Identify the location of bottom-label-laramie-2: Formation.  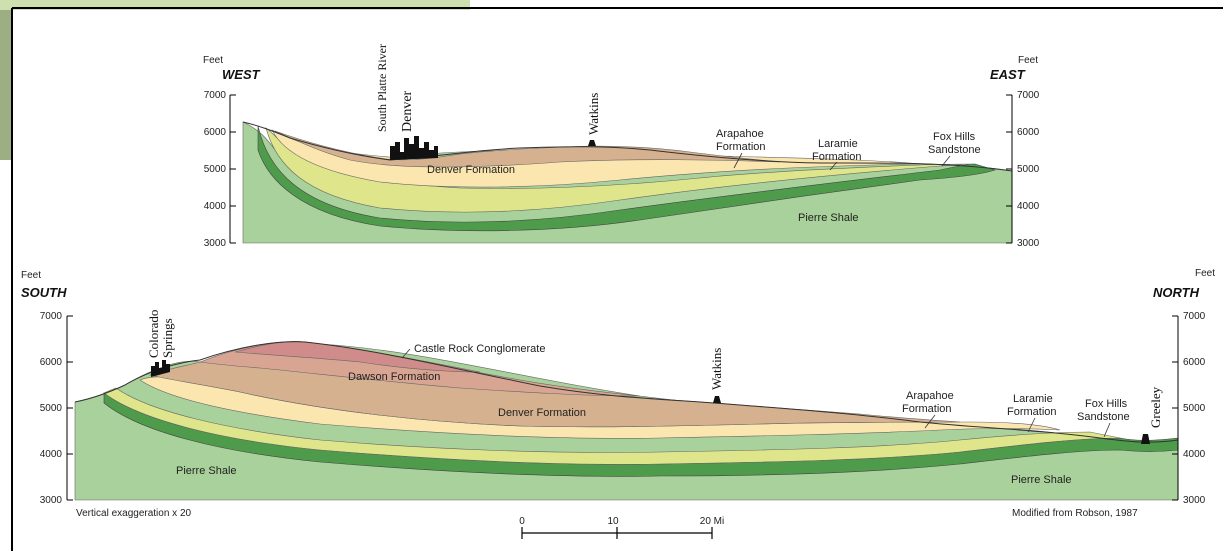
(1032, 412).